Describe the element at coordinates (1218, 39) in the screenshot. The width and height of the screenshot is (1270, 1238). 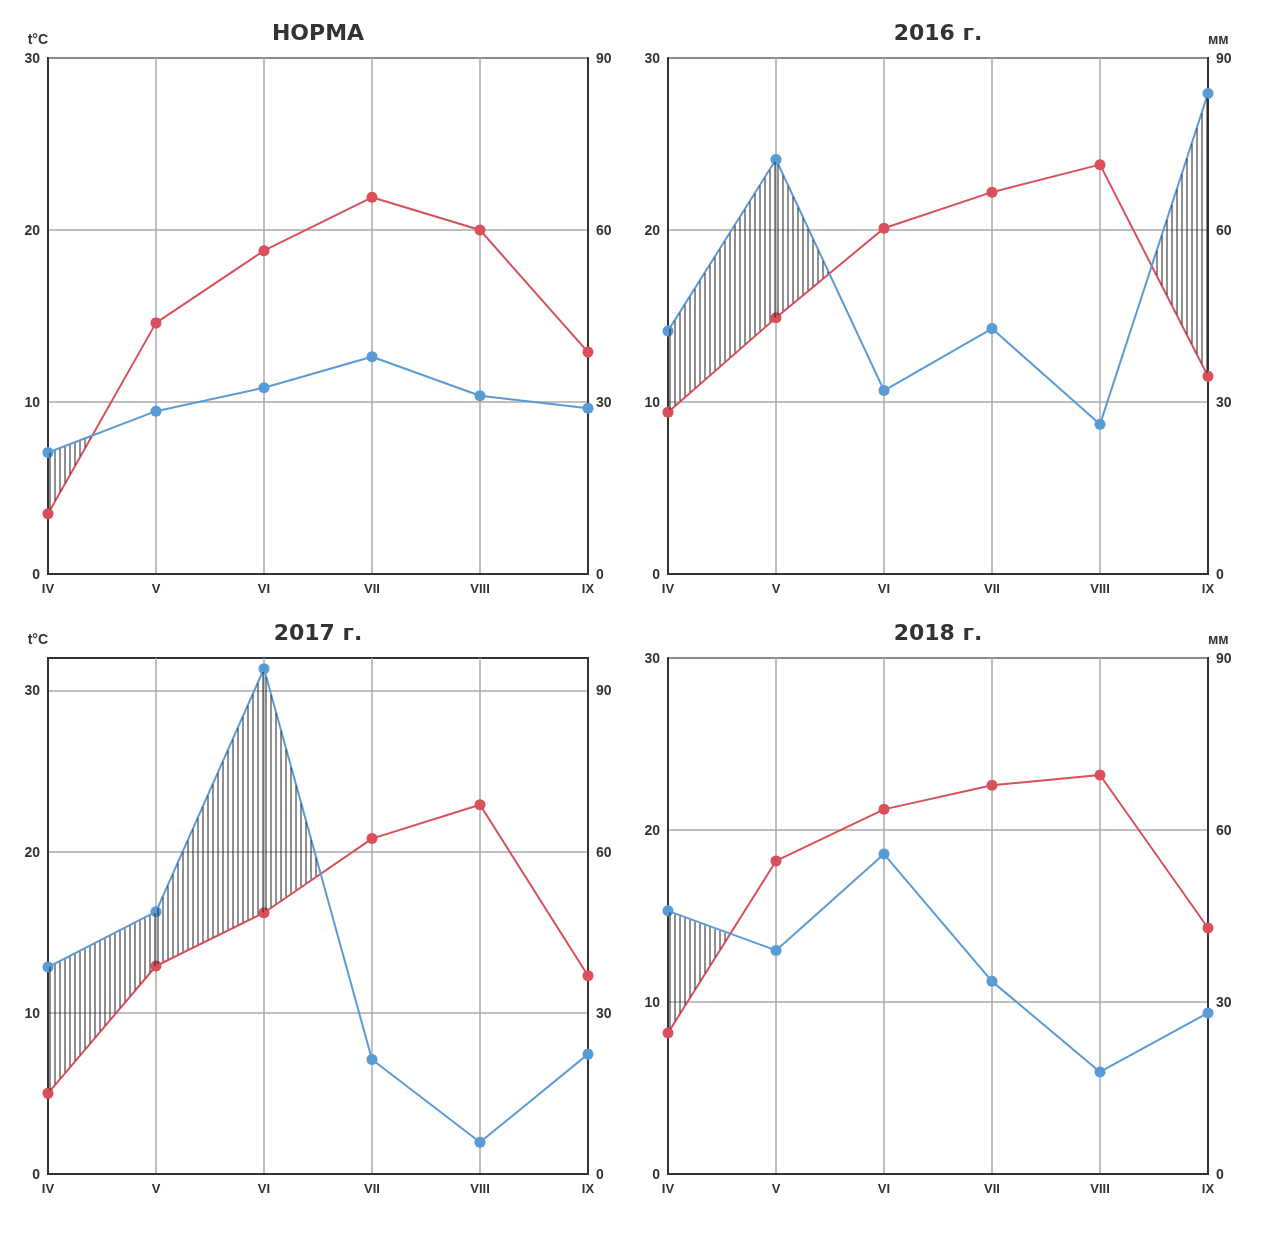
I see `y2-axis-title: мм` at that location.